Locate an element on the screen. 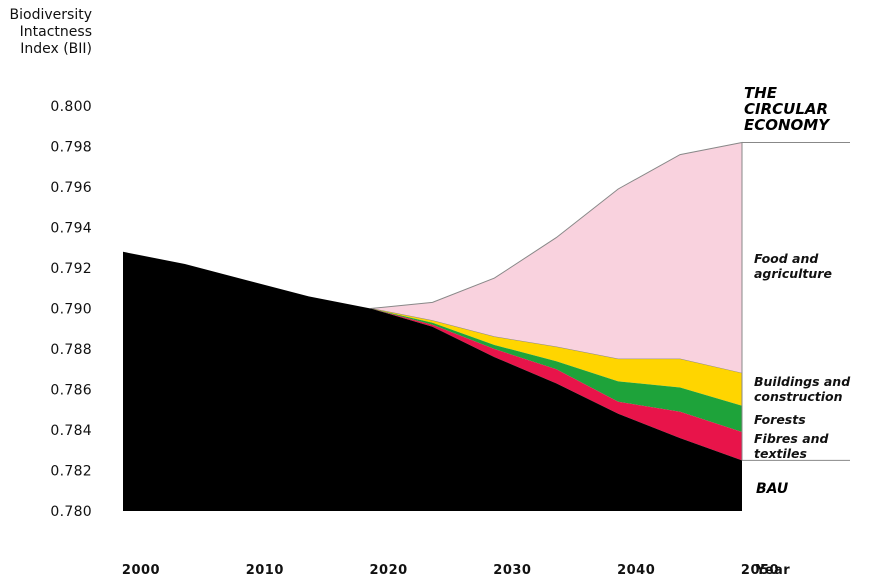  y-axis-label-line-2: Intactness is located at coordinates (56, 32).